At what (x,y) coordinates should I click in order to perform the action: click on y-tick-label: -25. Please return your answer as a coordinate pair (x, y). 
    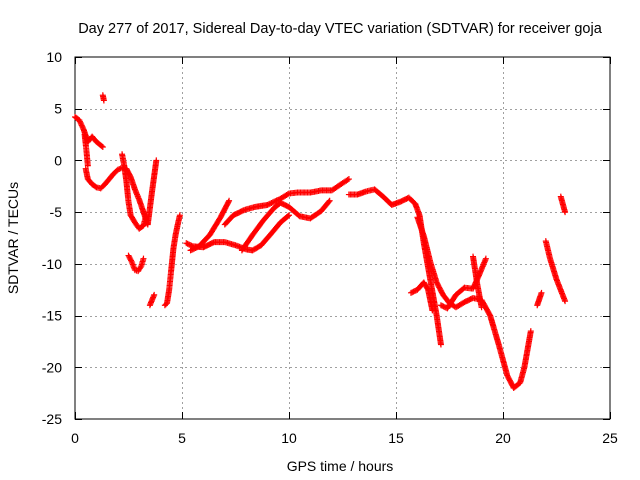
    Looking at the image, I should click on (52, 419).